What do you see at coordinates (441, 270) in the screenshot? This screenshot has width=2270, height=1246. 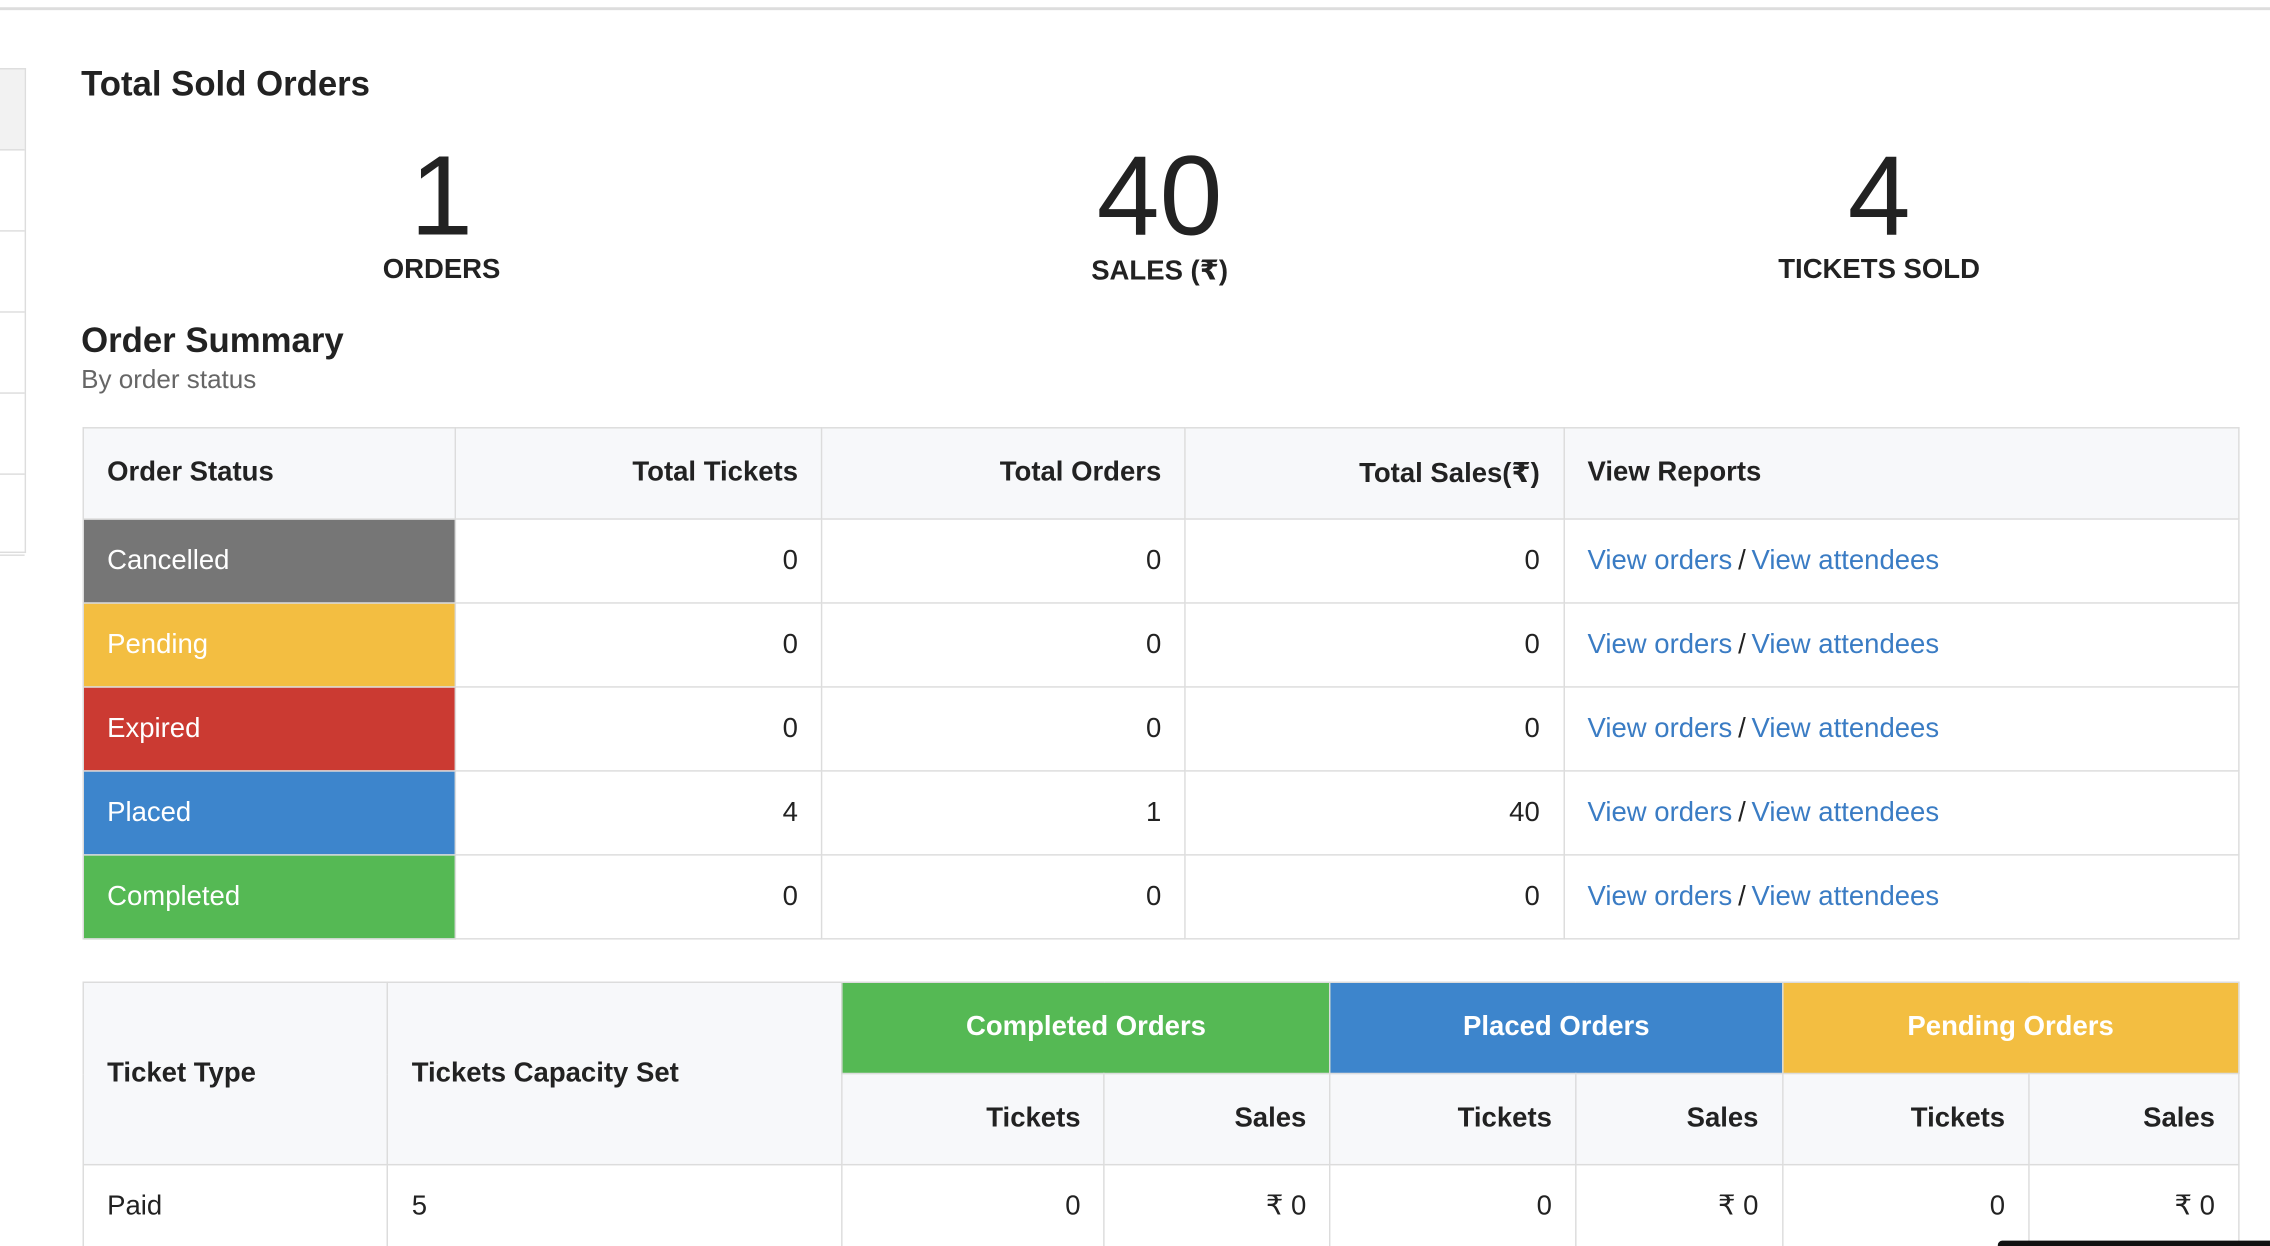 I see `stat-label: ORDERS` at bounding box center [441, 270].